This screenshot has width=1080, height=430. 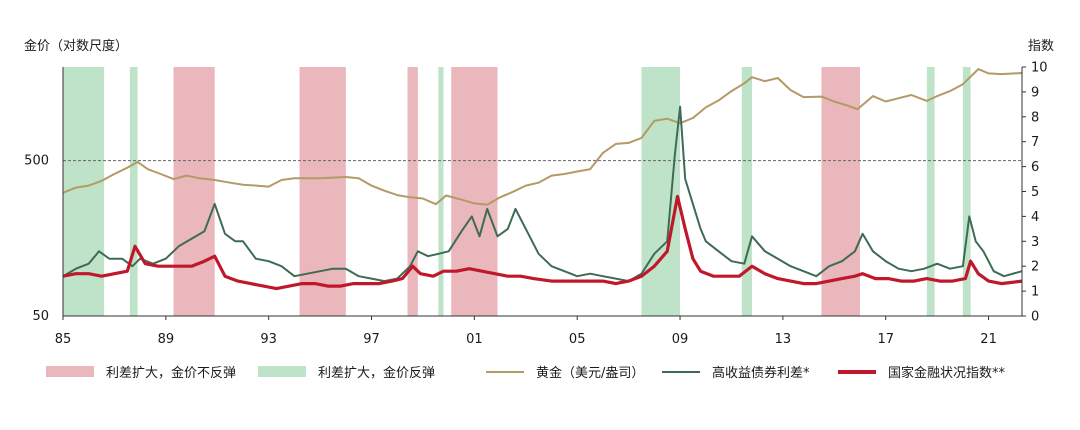 I want to click on right-tick-label: 3, so click(x=1035, y=242).